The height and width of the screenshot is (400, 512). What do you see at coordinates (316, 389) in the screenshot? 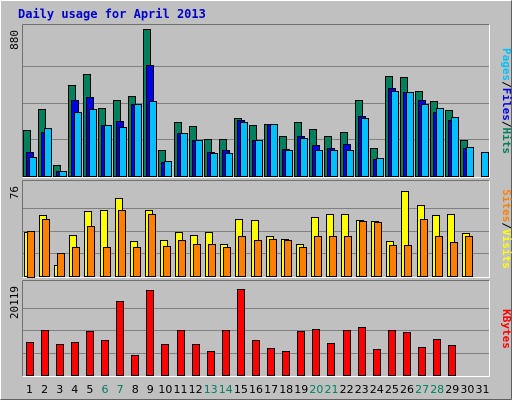
I see `day-label-20: 20` at bounding box center [316, 389].